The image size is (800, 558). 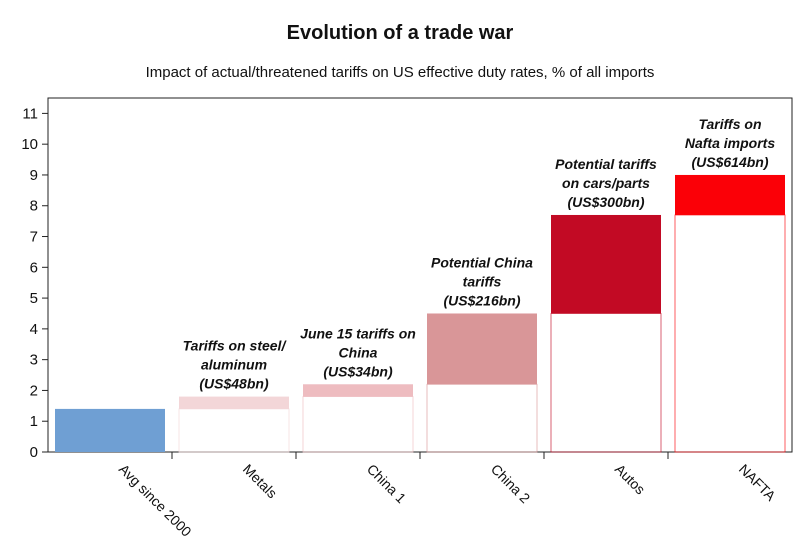 What do you see at coordinates (358, 352) in the screenshot?
I see `bar-annotation: China` at bounding box center [358, 352].